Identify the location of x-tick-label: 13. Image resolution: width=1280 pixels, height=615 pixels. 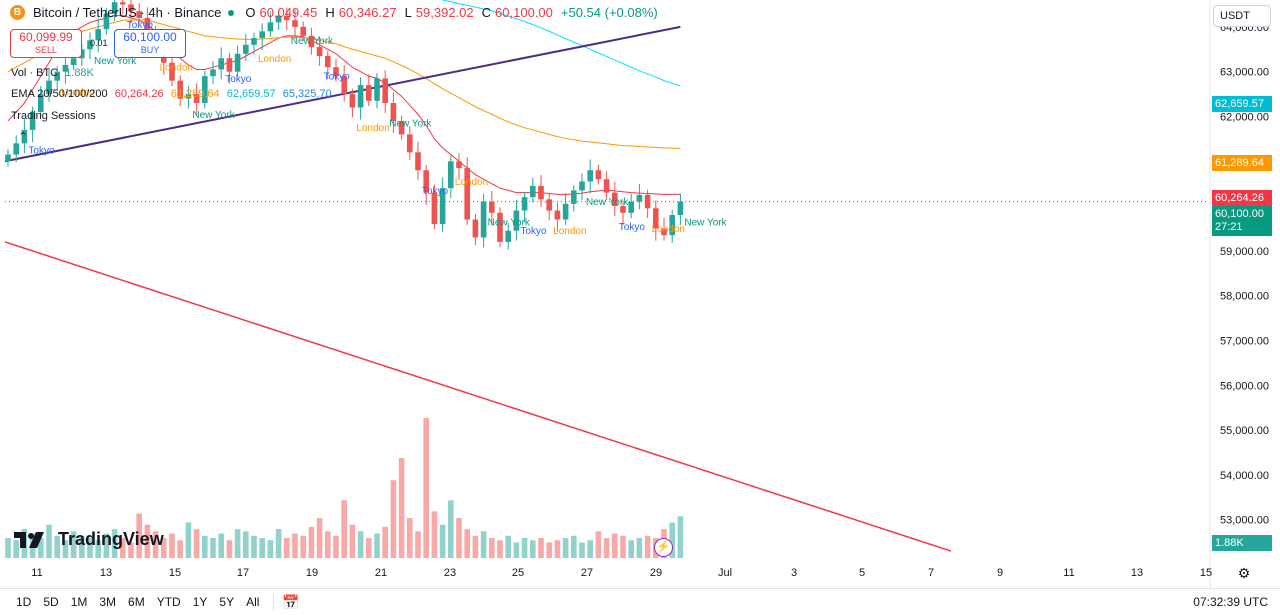
(1137, 573).